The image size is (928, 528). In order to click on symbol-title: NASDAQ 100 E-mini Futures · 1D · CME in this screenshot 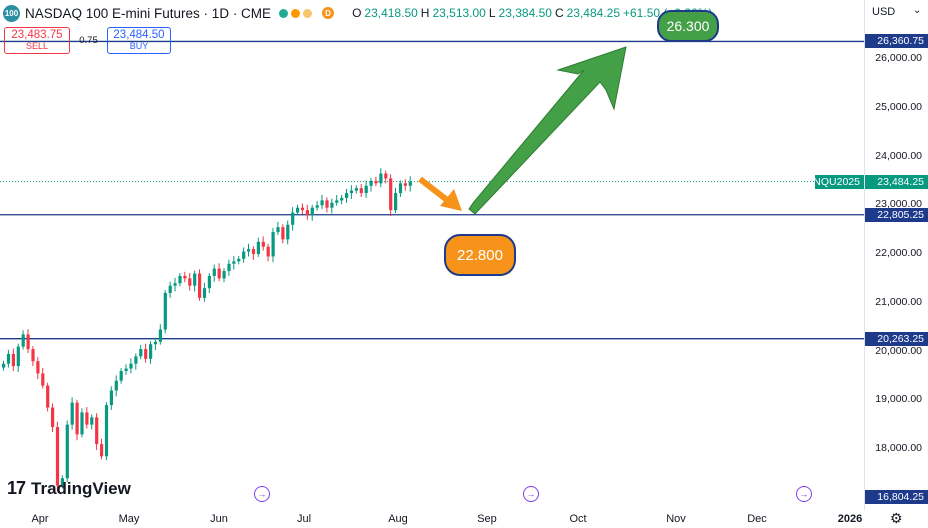, I will do `click(148, 13)`.